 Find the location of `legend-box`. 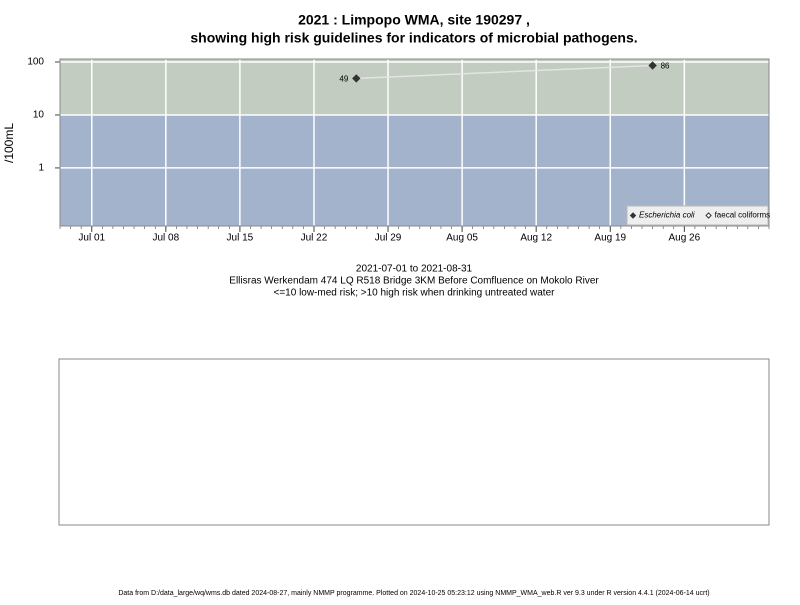

legend-box is located at coordinates (697, 215).